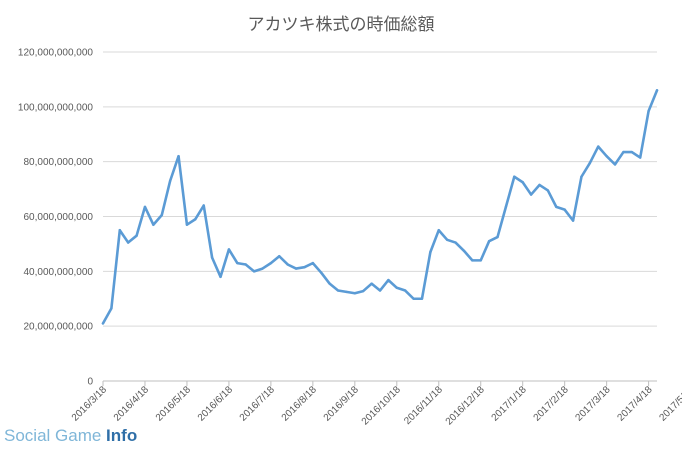  I want to click on y-tick-label: 60,000,000,000, so click(58, 217).